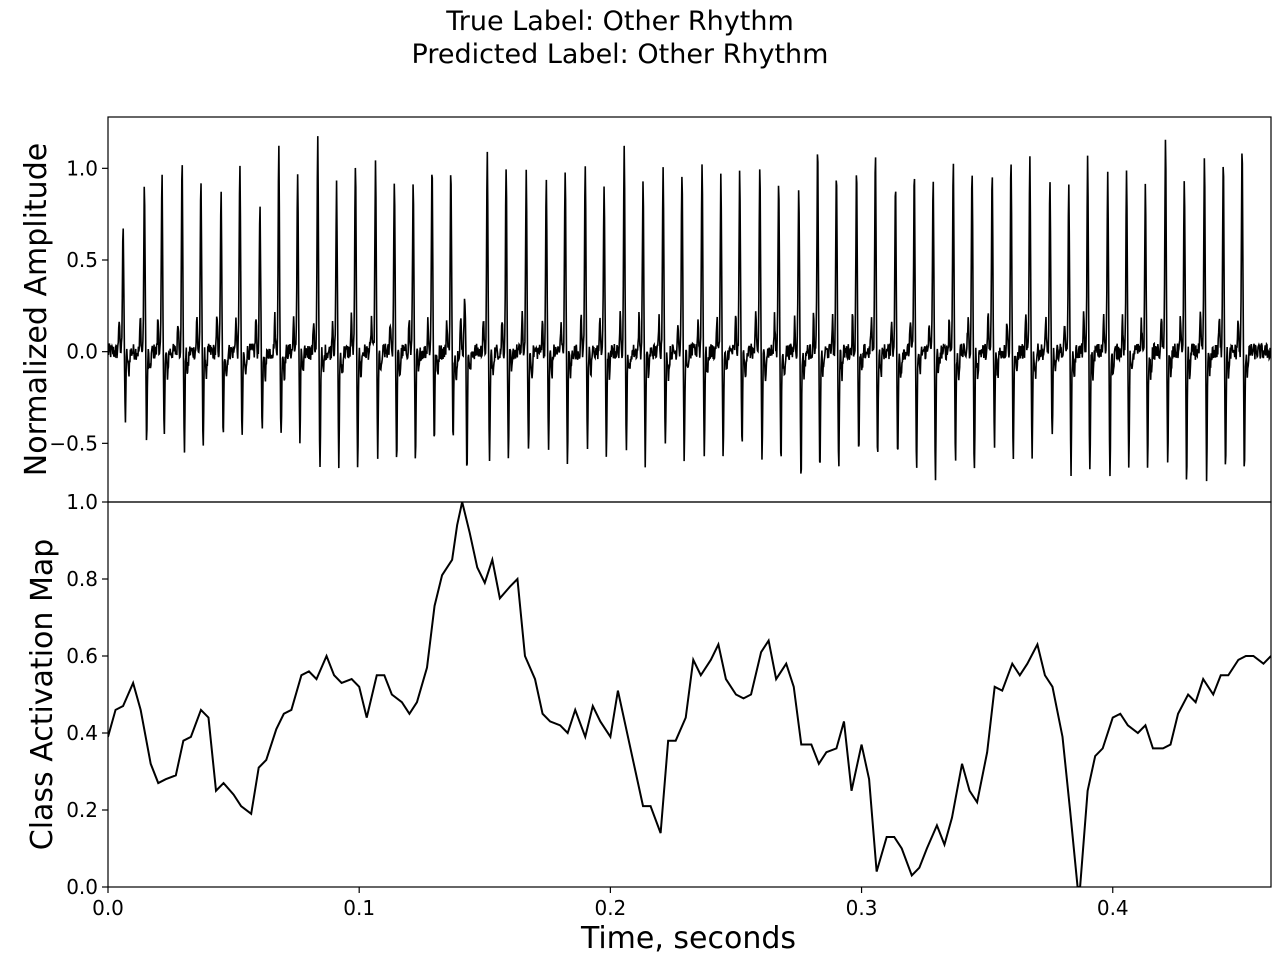  Describe the element at coordinates (82, 656) in the screenshot. I see `activation-ytick-label-3: 0.6` at that location.